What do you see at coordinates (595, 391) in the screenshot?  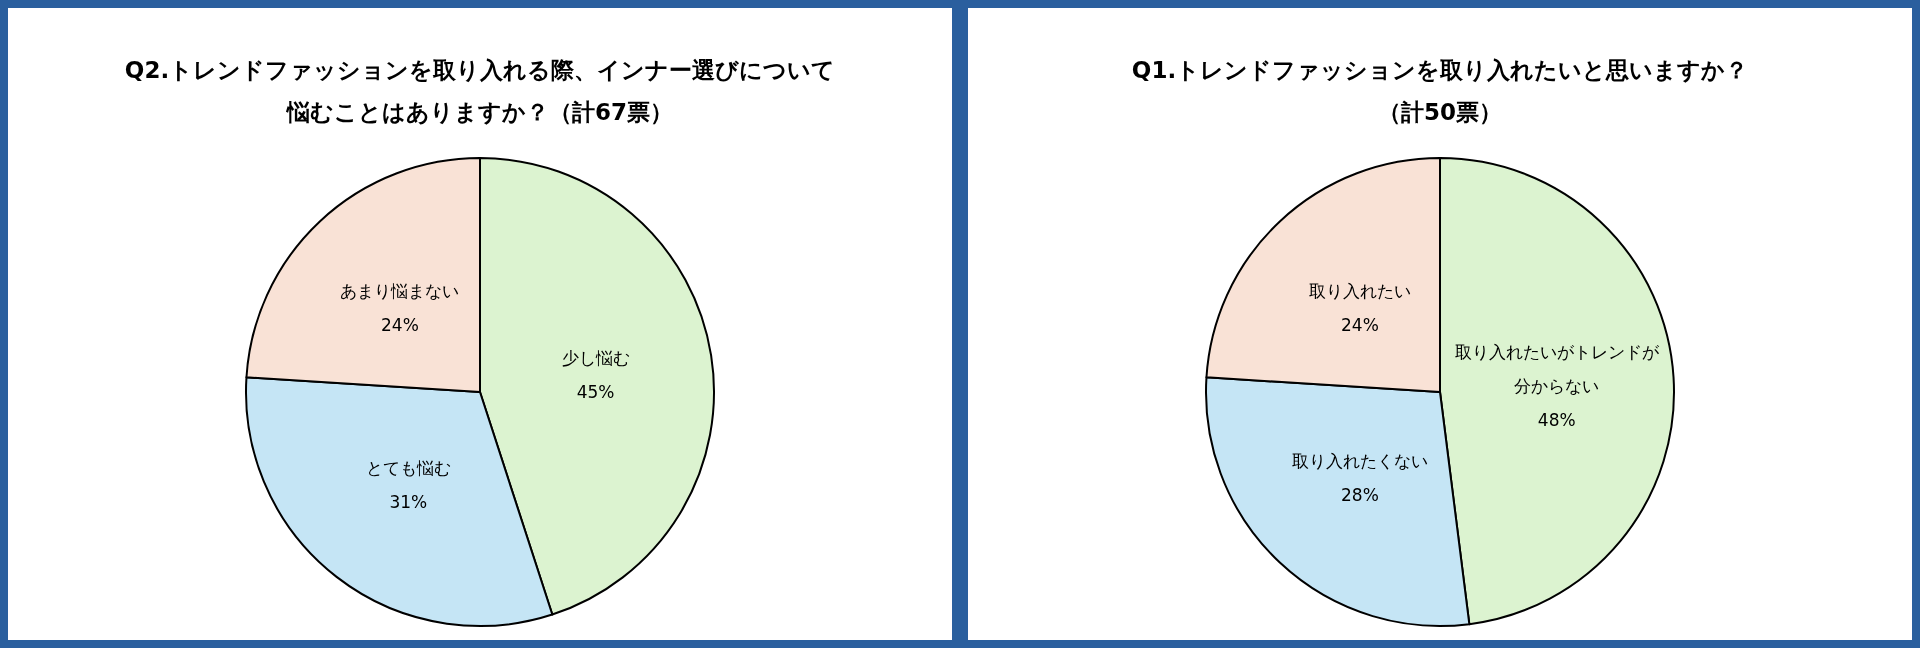 I see `data-label: 45%` at bounding box center [595, 391].